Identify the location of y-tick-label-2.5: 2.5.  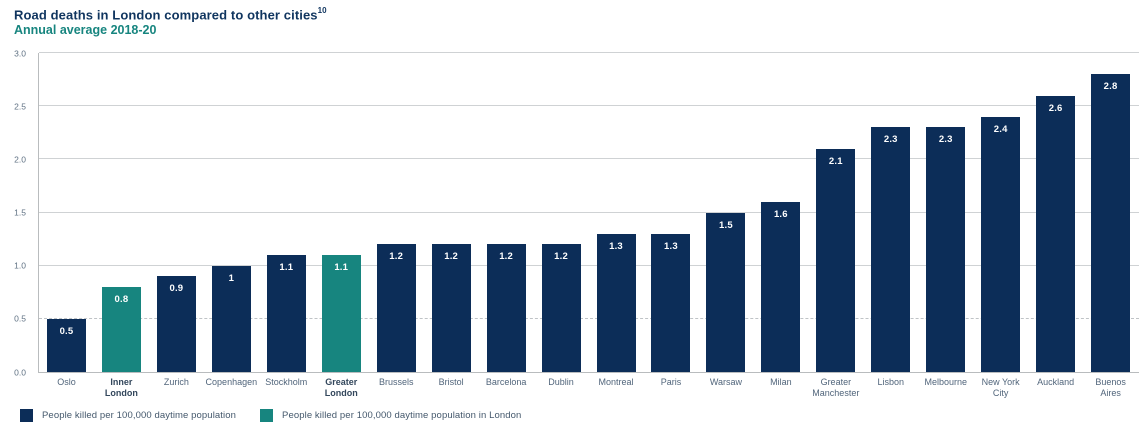
(20, 105).